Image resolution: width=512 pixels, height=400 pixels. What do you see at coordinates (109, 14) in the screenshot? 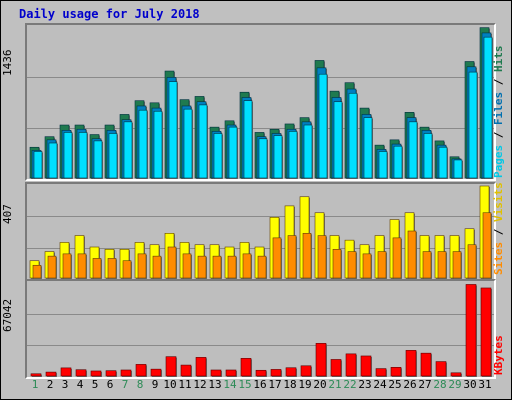
I see `chart-title: Daily usage for July 2018` at bounding box center [109, 14].